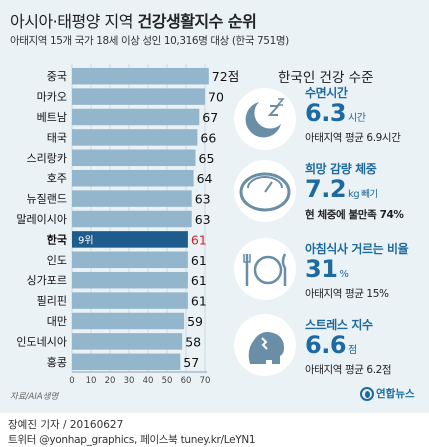 This screenshot has height=447, width=429. What do you see at coordinates (86, 239) in the screenshot?
I see `rank-label: 9위` at bounding box center [86, 239].